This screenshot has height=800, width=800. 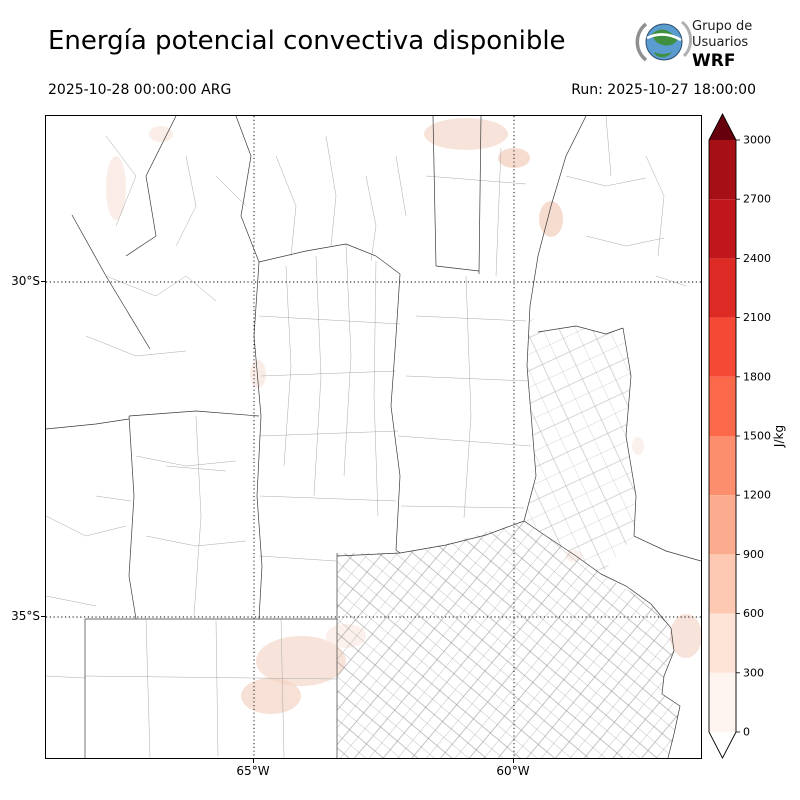 What do you see at coordinates (757, 376) in the screenshot?
I see `colorbar-tick-1800: 1800` at bounding box center [757, 376].